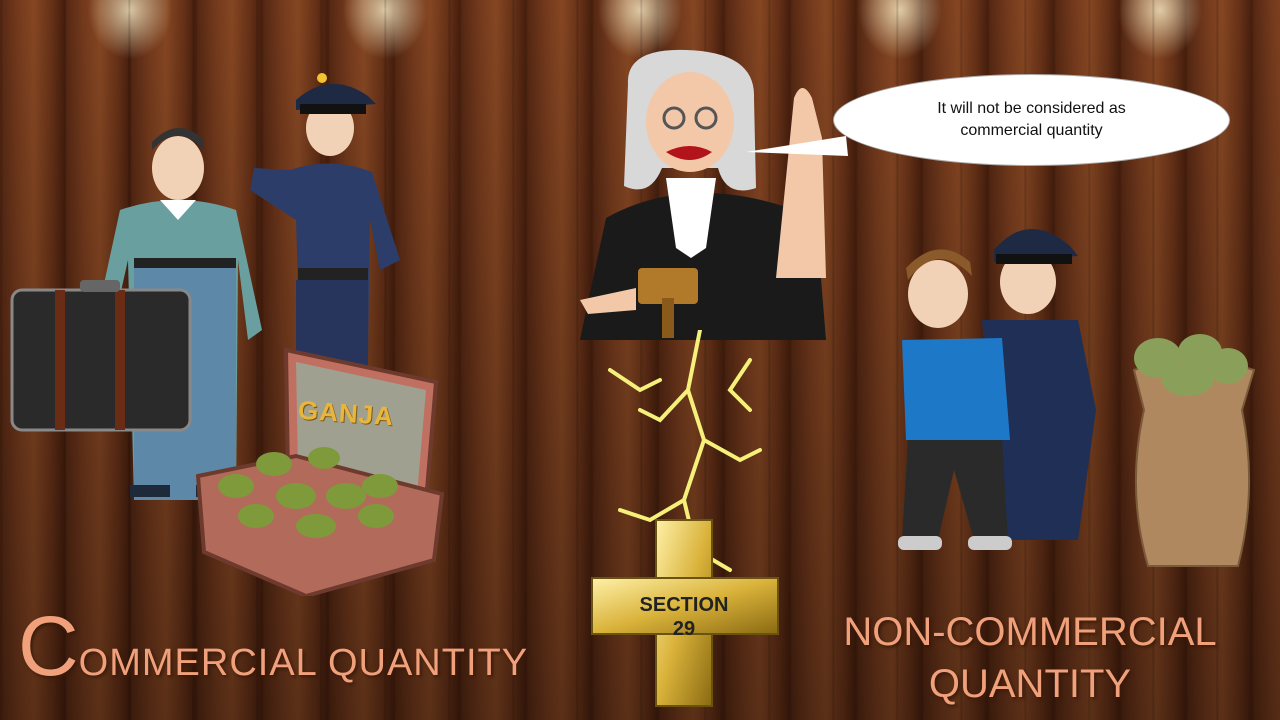 The height and width of the screenshot is (720, 1280). Describe the element at coordinates (684, 617) in the screenshot. I see `section-label: SECTION 29` at that location.